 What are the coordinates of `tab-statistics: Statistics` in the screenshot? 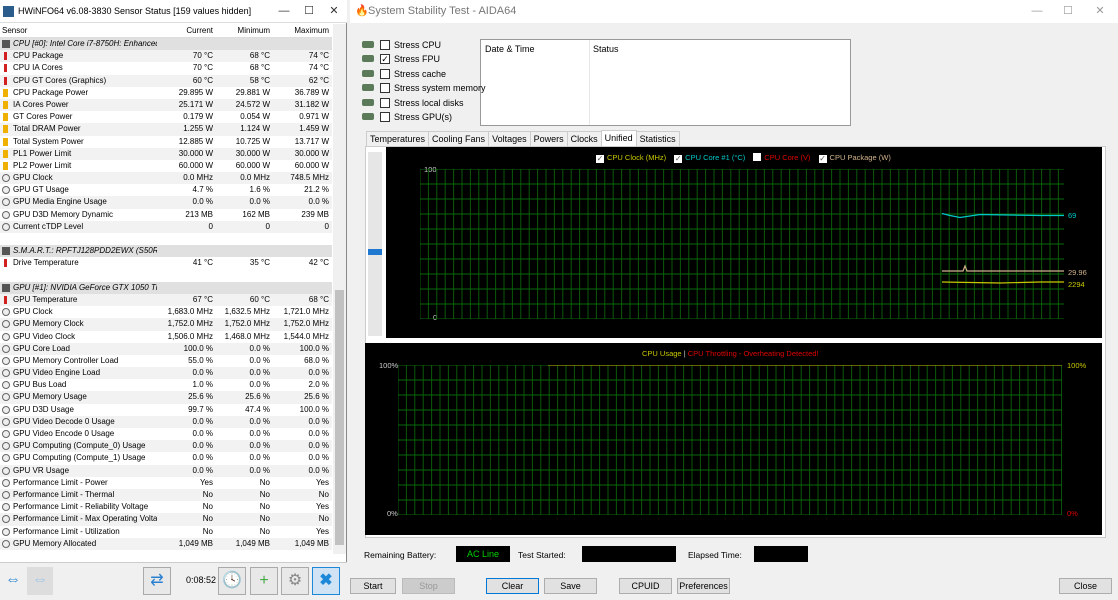 It's located at (657, 138).